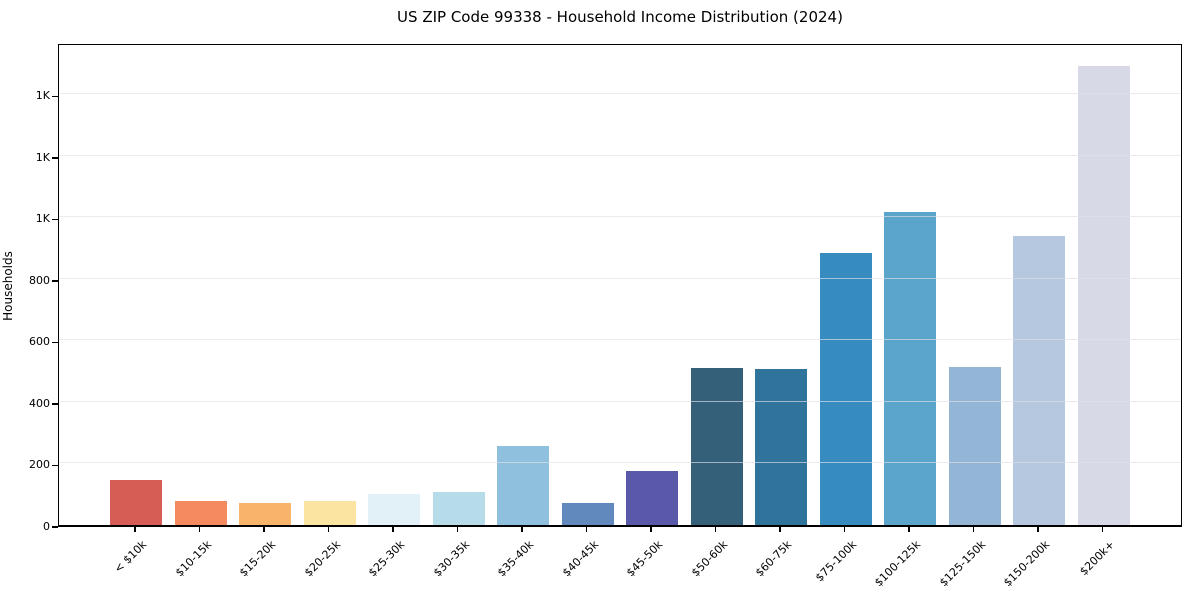 The height and width of the screenshot is (590, 1189). What do you see at coordinates (386, 559) in the screenshot?
I see `x-tick-label-$25-30k: $25-30k` at bounding box center [386, 559].